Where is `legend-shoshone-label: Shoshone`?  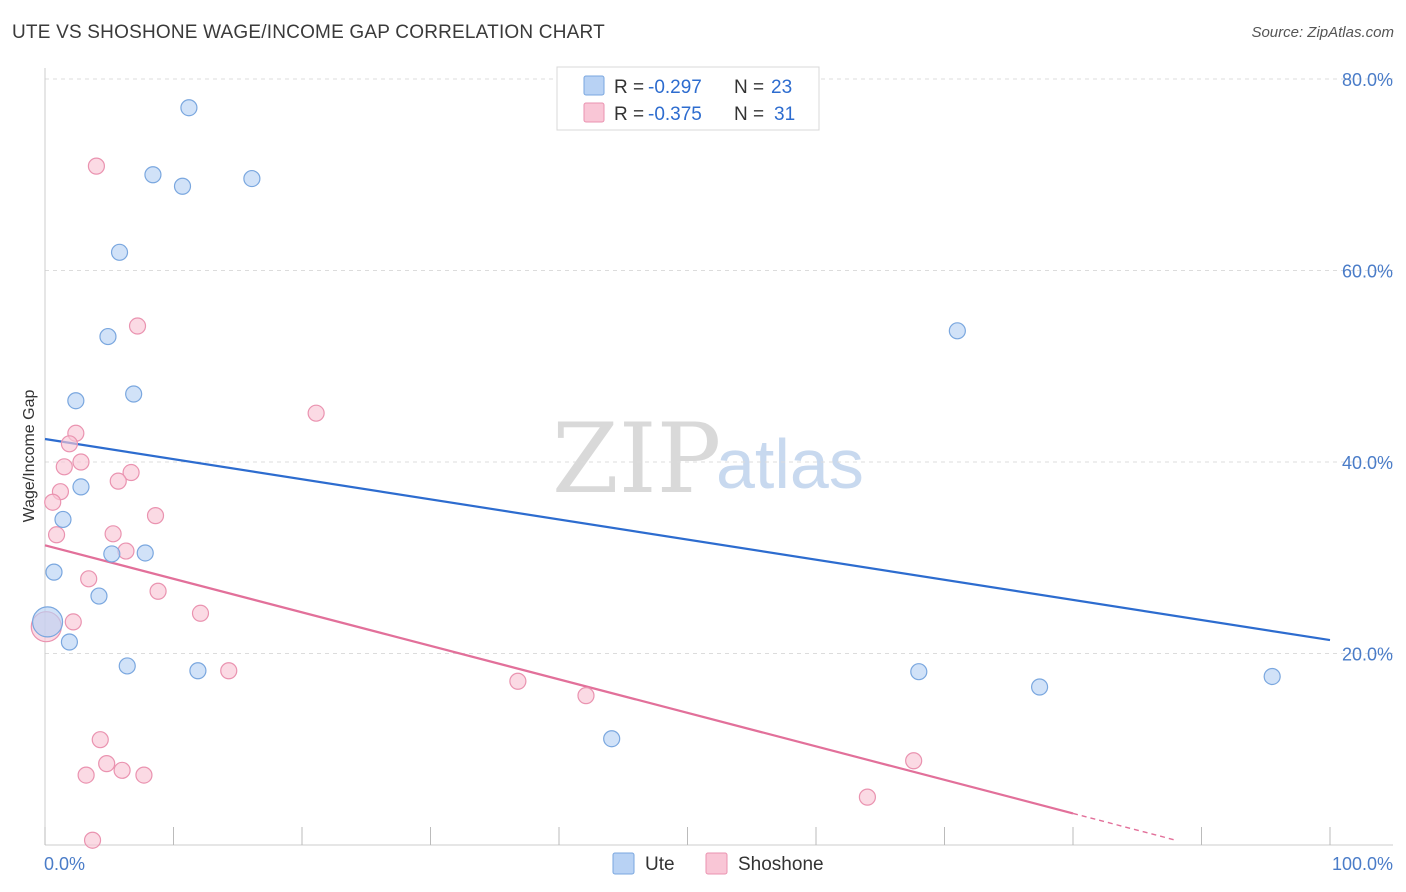
legend-shoshone-label: Shoshone is located at coordinates (781, 864).